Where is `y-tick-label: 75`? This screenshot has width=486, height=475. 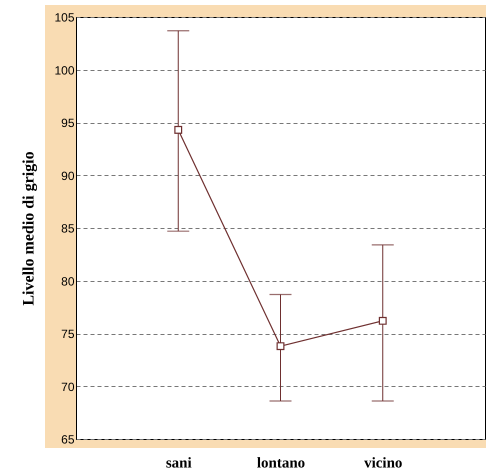 y-tick-label: 75 is located at coordinates (68, 334).